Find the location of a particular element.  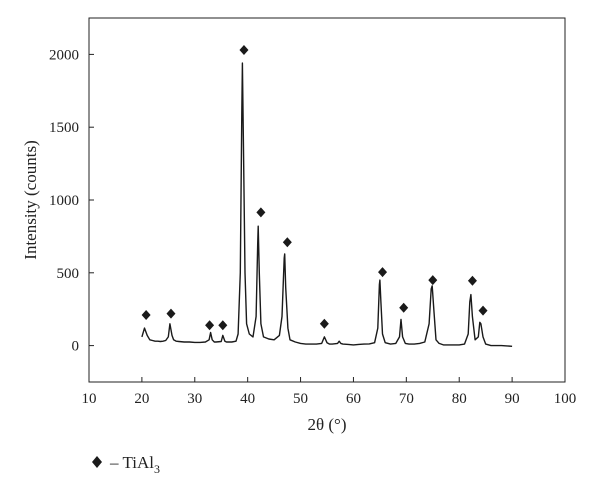

legend-label: – TiAl is located at coordinates (131, 462).